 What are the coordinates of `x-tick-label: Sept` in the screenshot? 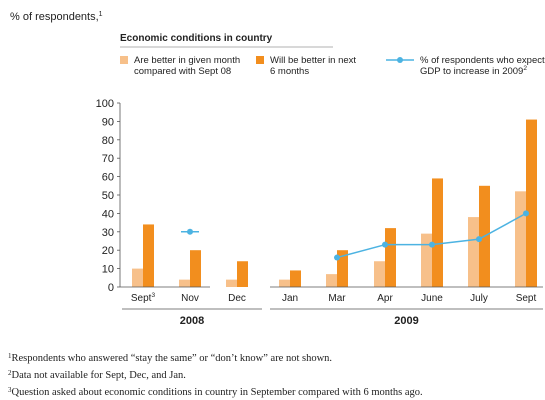 It's located at (526, 298).